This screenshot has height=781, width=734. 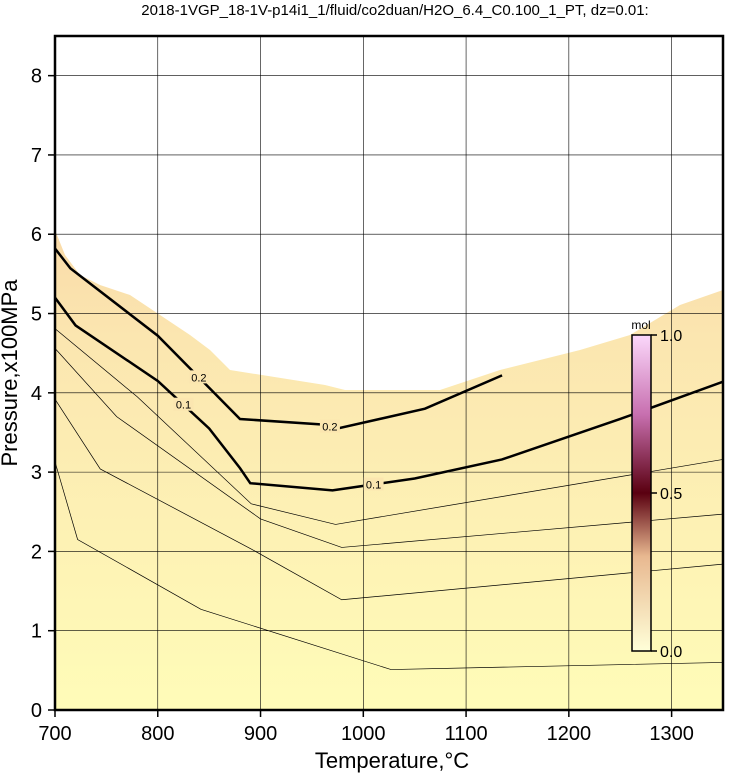 What do you see at coordinates (392, 760) in the screenshot?
I see `x-axis-label: Temperature,°C` at bounding box center [392, 760].